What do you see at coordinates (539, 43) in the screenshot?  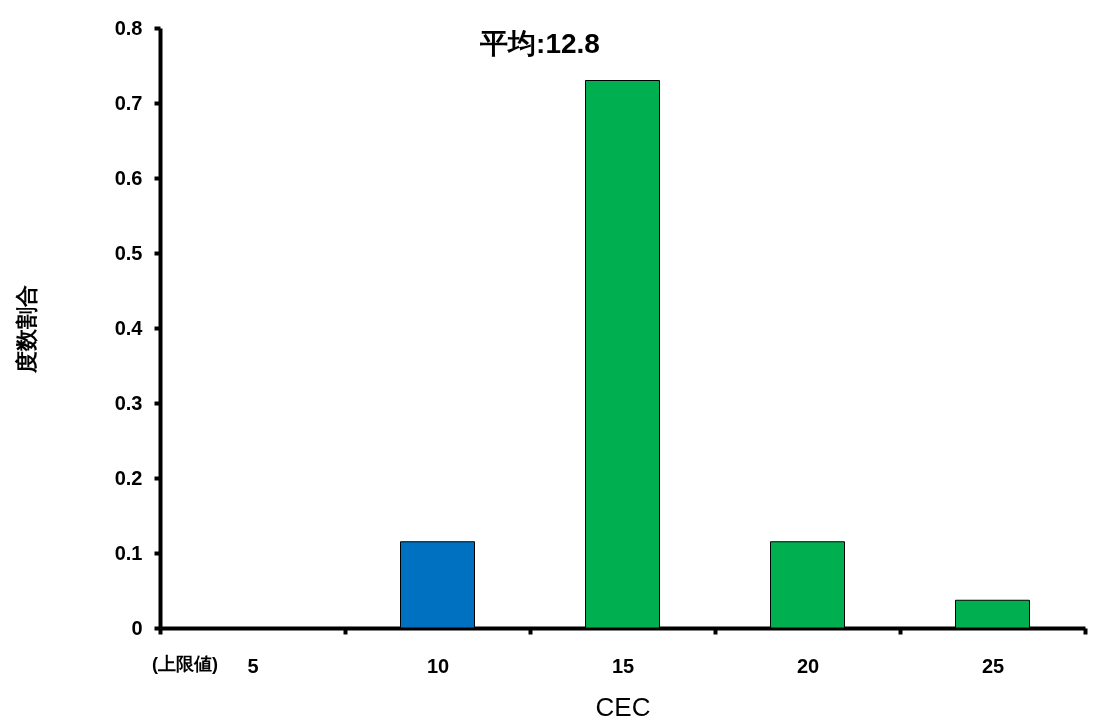 I see `annotation: 平均:12.8` at bounding box center [539, 43].